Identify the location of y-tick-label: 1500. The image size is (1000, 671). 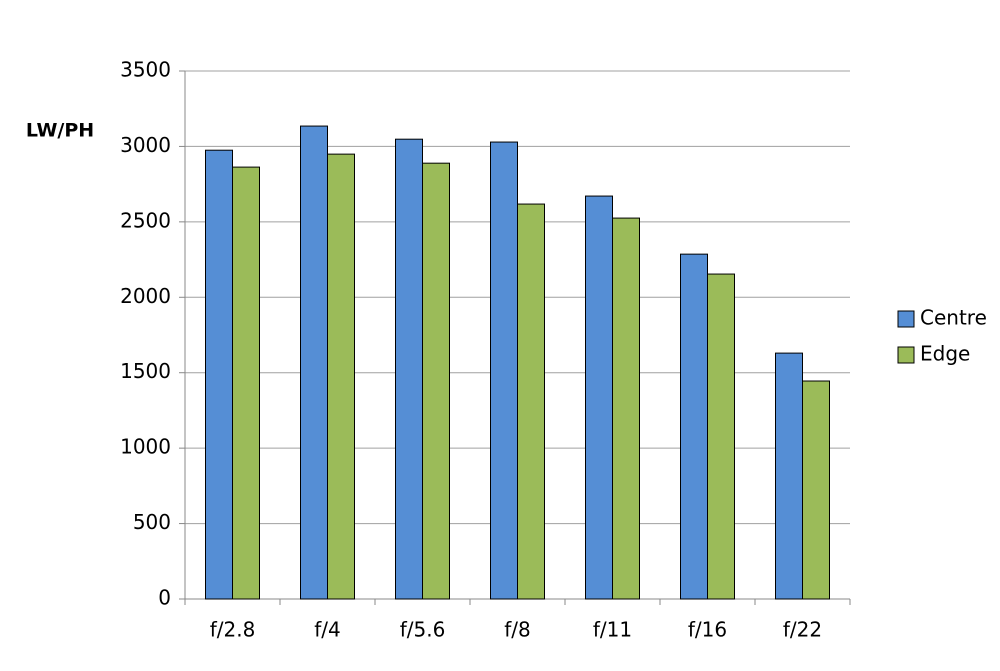
(145, 371).